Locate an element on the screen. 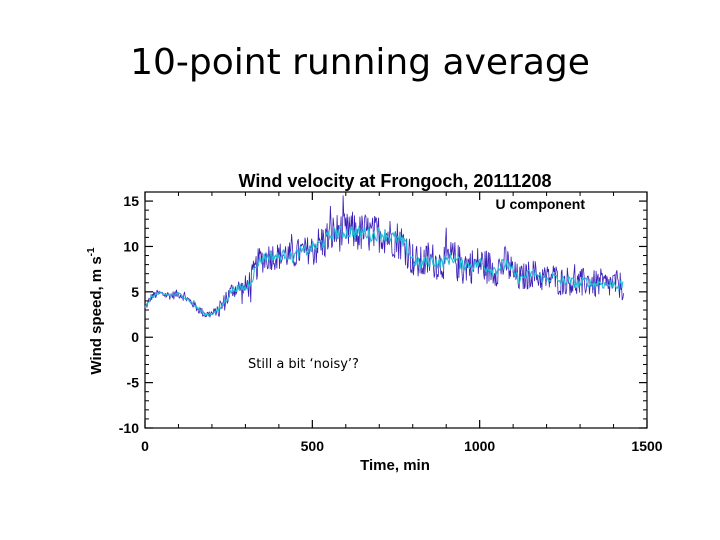 The width and height of the screenshot is (720, 540). x-tick-label: 0 is located at coordinates (145, 446).